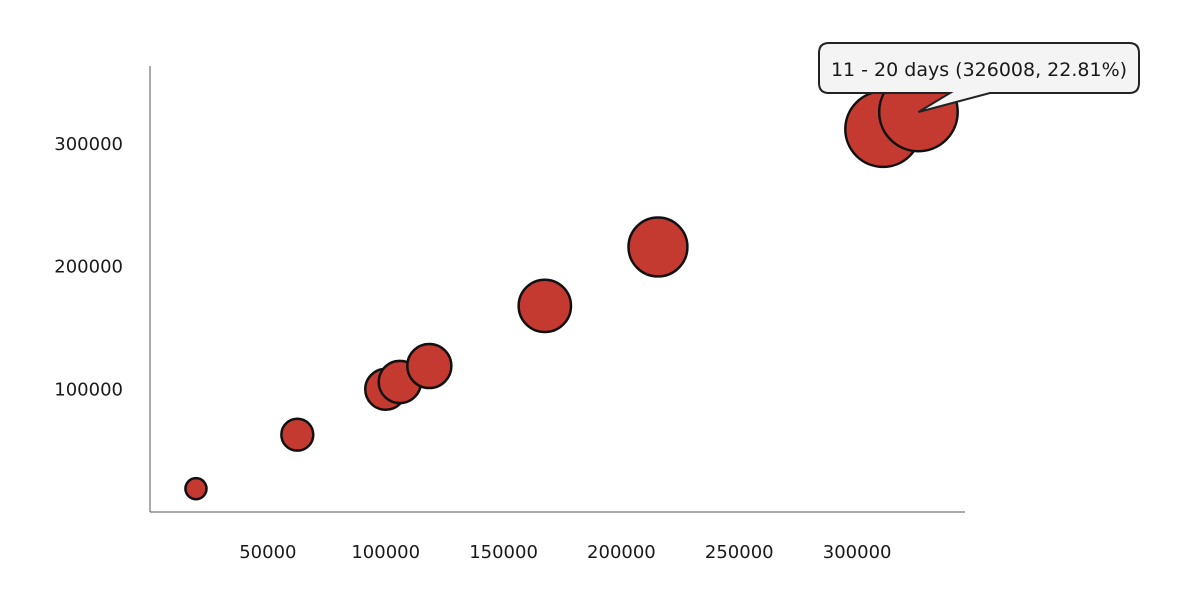 This screenshot has width=1200, height=594. Describe the element at coordinates (267, 552) in the screenshot. I see `x-tick-label: 50000` at that location.